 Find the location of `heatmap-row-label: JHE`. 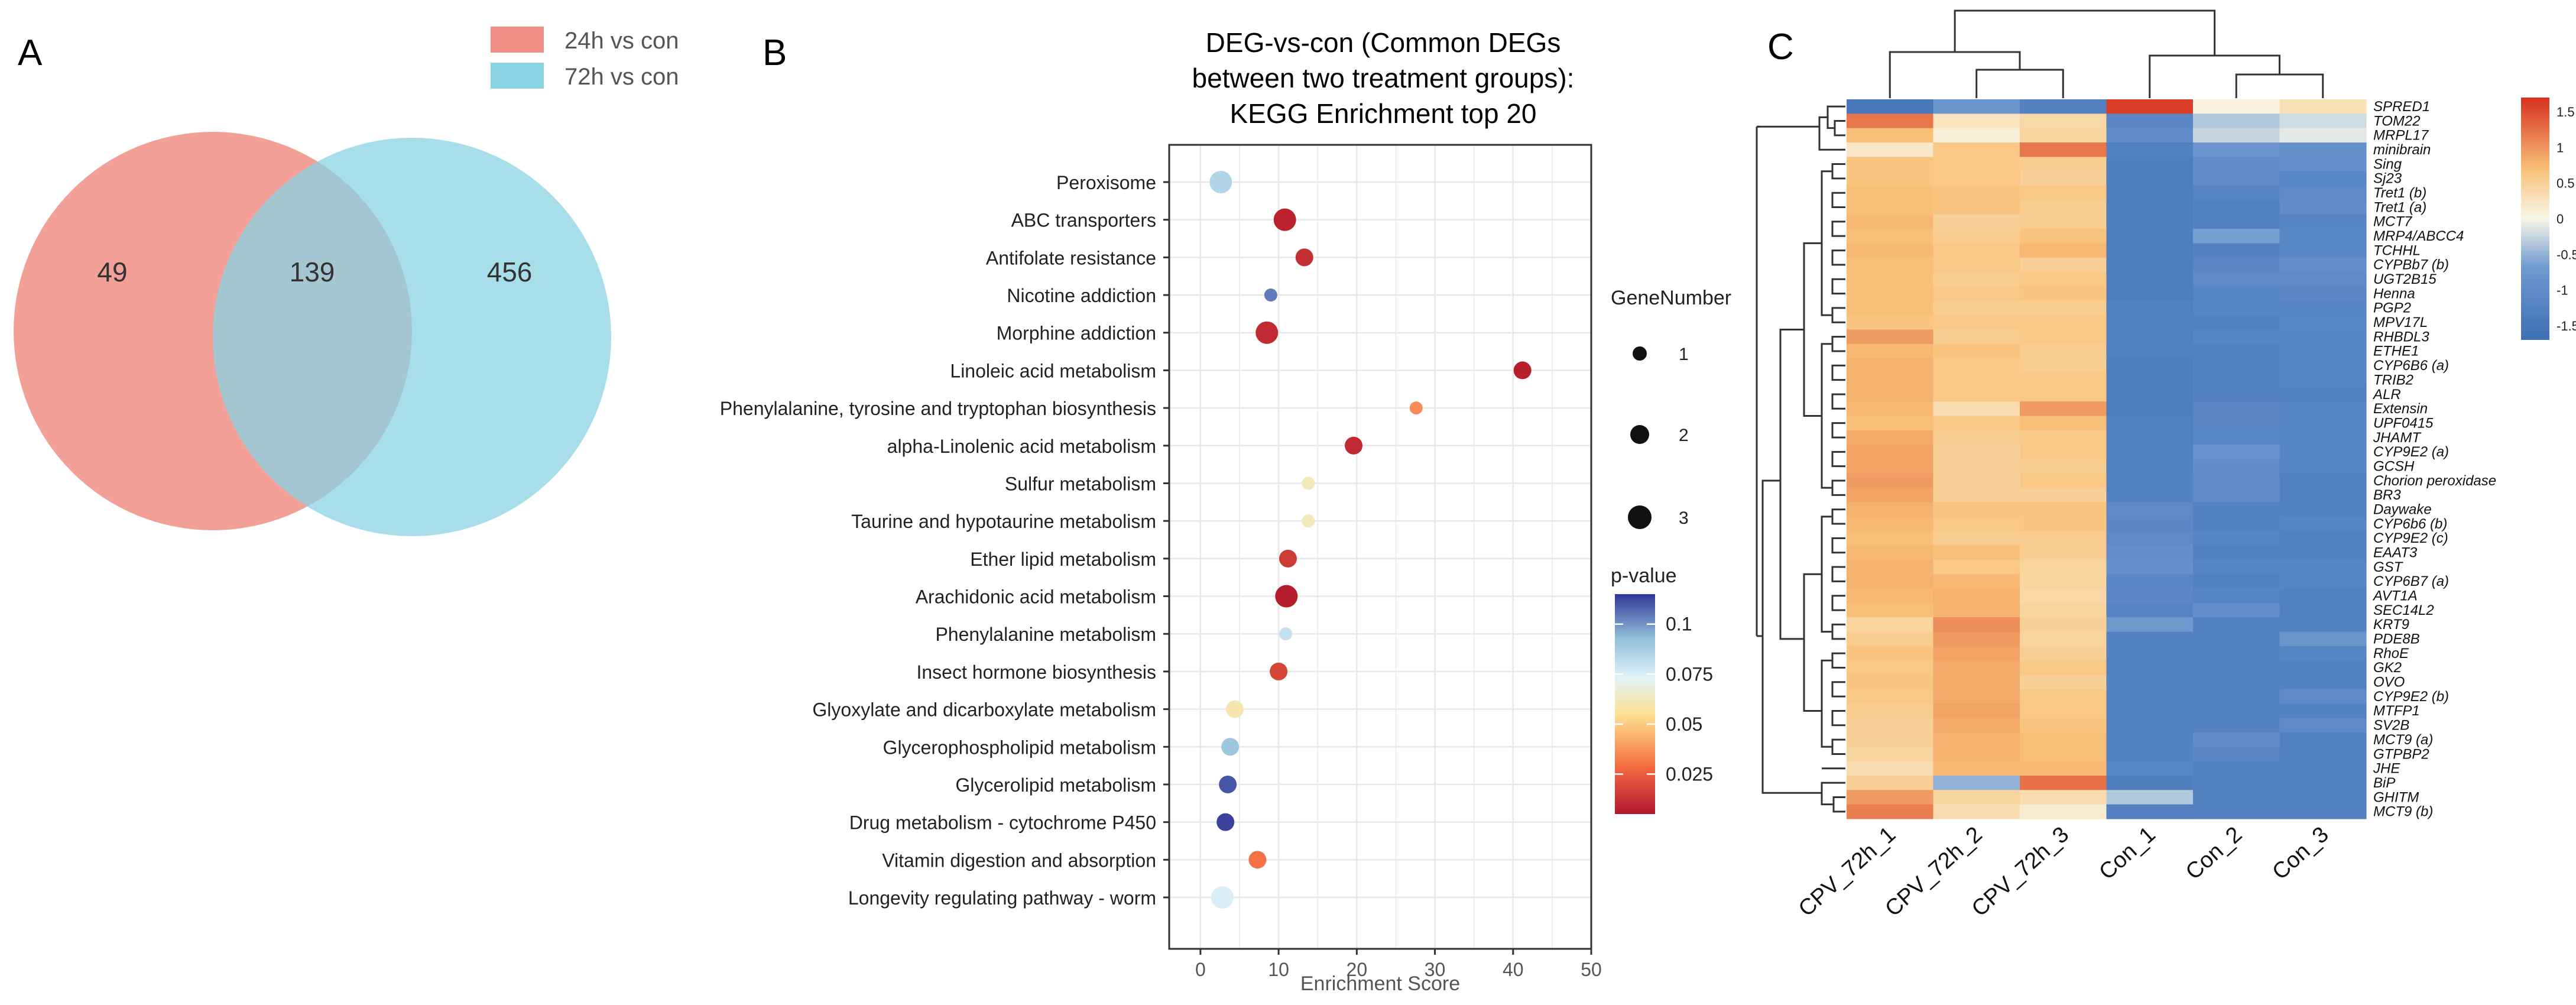

heatmap-row-label: JHE is located at coordinates (2386, 769).